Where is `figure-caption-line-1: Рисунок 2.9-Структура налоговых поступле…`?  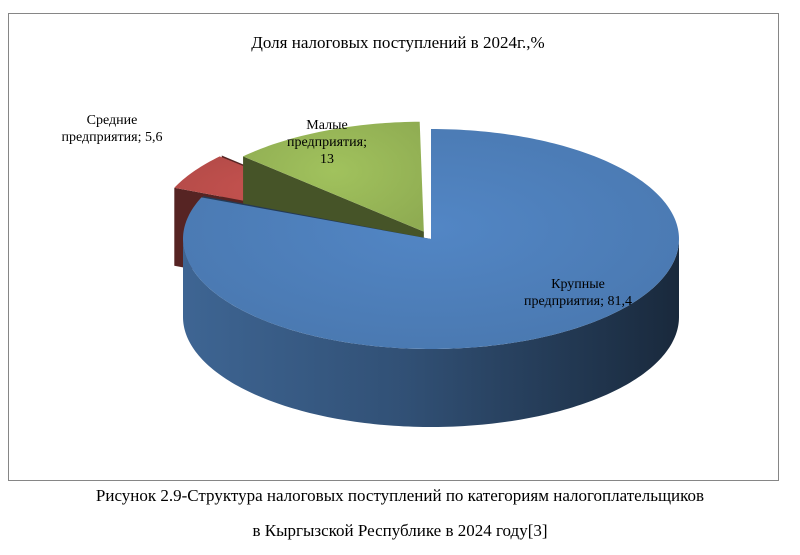 figure-caption-line-1: Рисунок 2.9-Структура налоговых поступле… is located at coordinates (400, 495).